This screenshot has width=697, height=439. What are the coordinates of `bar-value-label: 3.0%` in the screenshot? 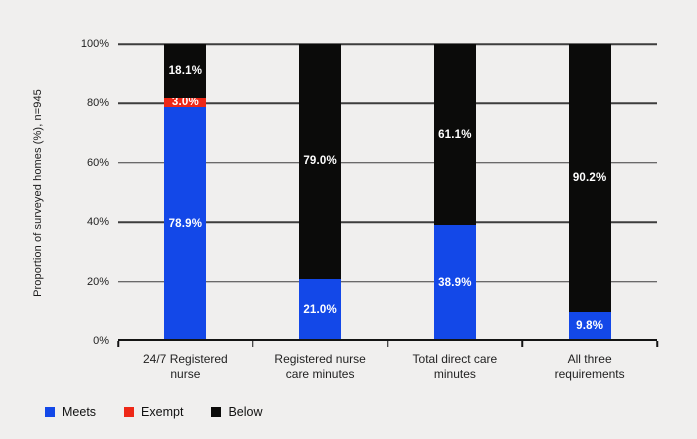 It's located at (185, 102).